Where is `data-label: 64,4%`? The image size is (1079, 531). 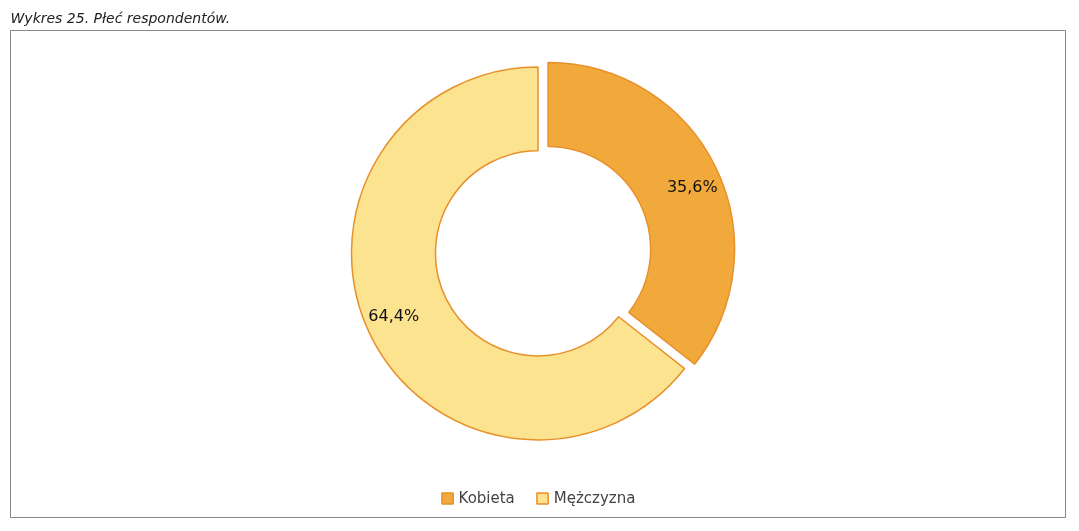
data-label: 64,4% is located at coordinates (394, 315).